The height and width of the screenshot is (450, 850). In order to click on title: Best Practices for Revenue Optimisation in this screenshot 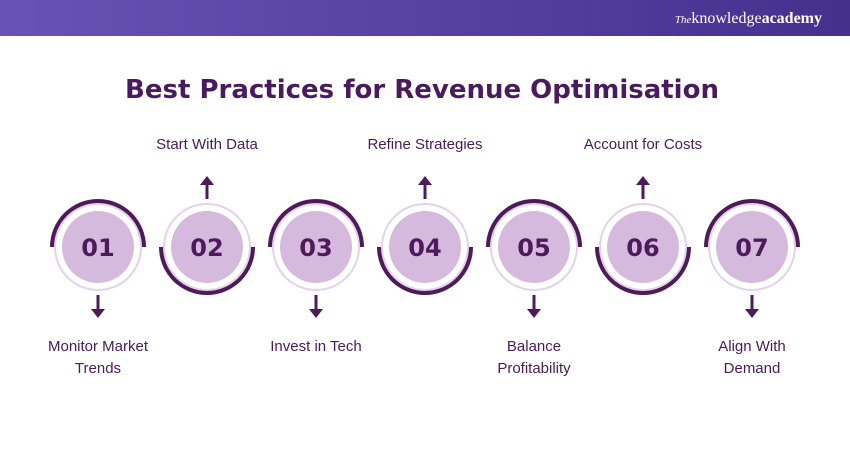, I will do `click(422, 90)`.